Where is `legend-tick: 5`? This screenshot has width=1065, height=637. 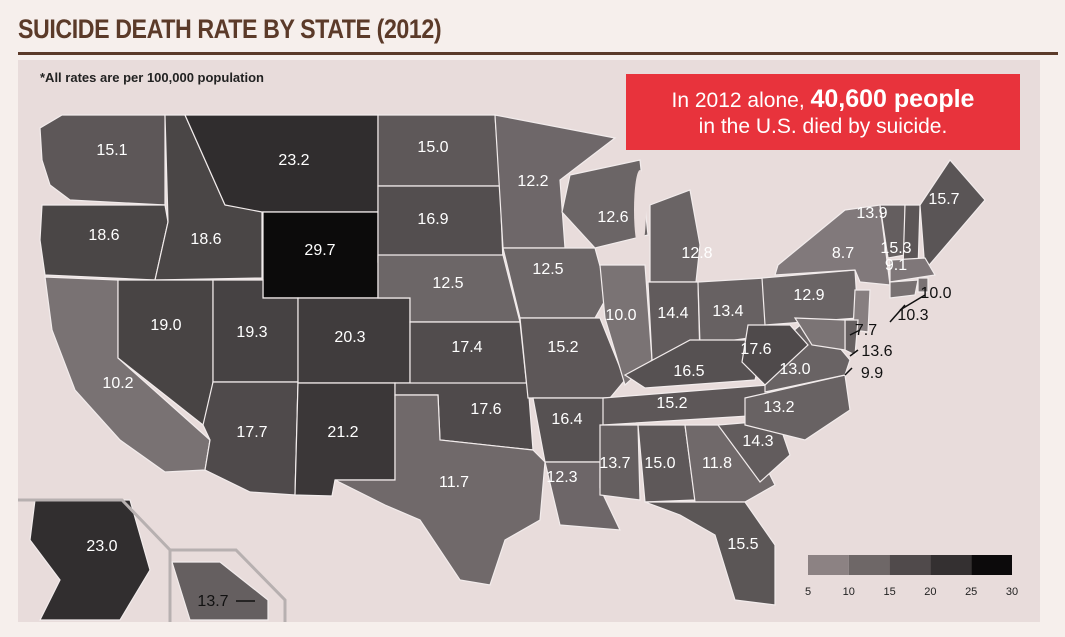
legend-tick: 5 is located at coordinates (808, 592).